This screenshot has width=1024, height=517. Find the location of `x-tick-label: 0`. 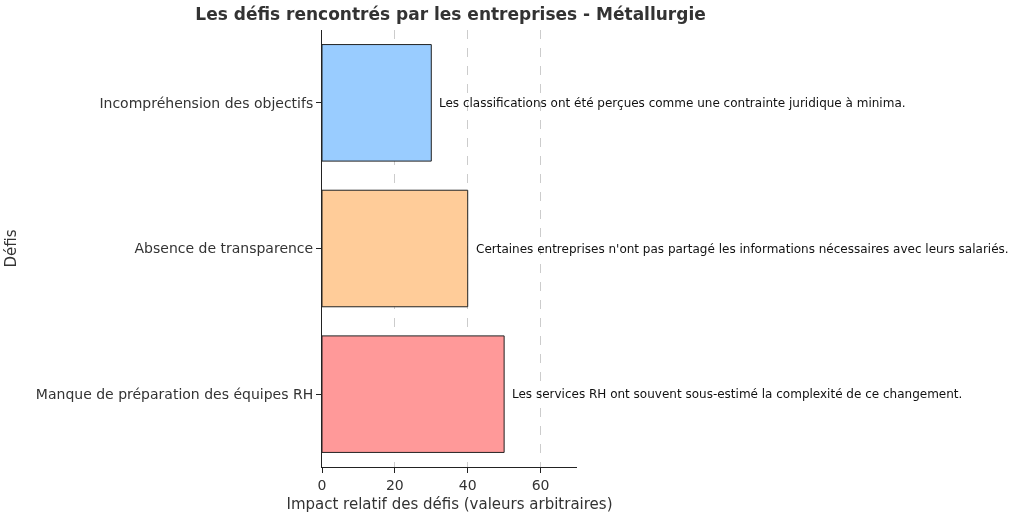

x-tick-label: 0 is located at coordinates (322, 484).